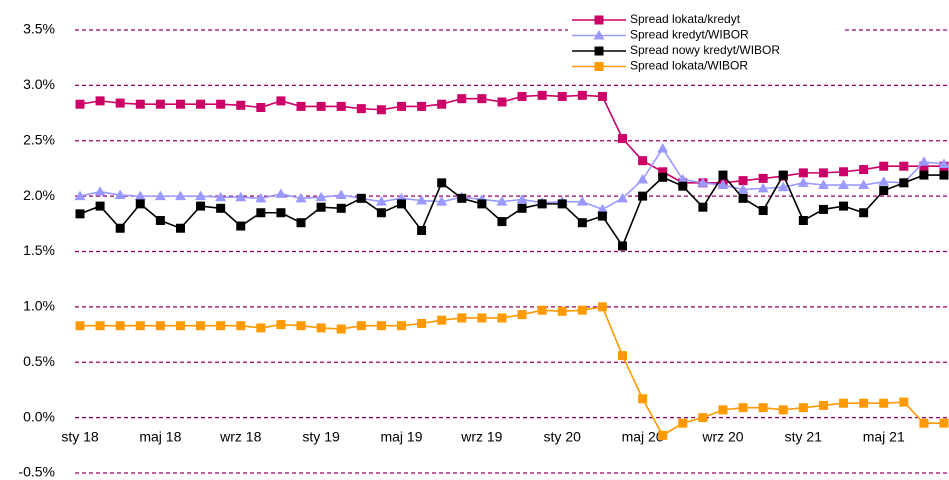 The height and width of the screenshot is (480, 949). Describe the element at coordinates (722, 436) in the screenshot. I see `x-tick-label: wrz 20` at that location.